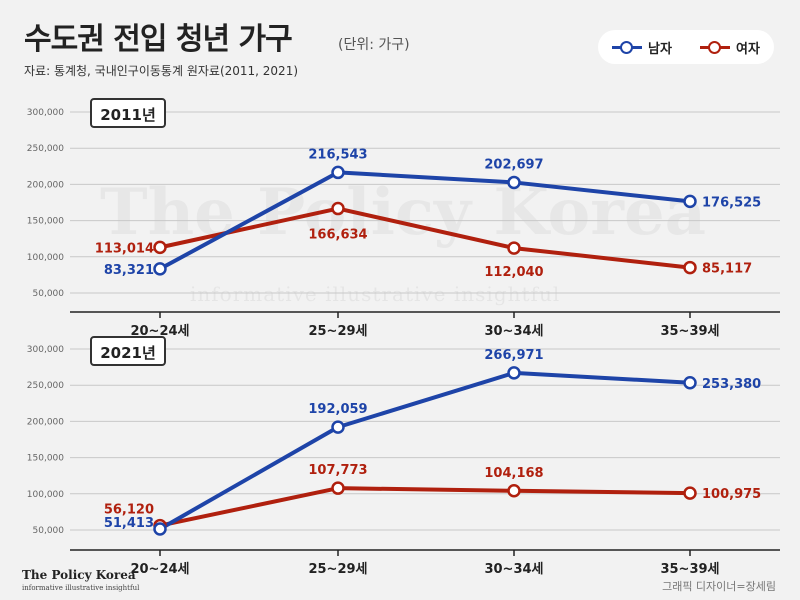 The width and height of the screenshot is (800, 600). What do you see at coordinates (513, 355) in the screenshot?
I see `data-label-male: 266,971` at bounding box center [513, 355].